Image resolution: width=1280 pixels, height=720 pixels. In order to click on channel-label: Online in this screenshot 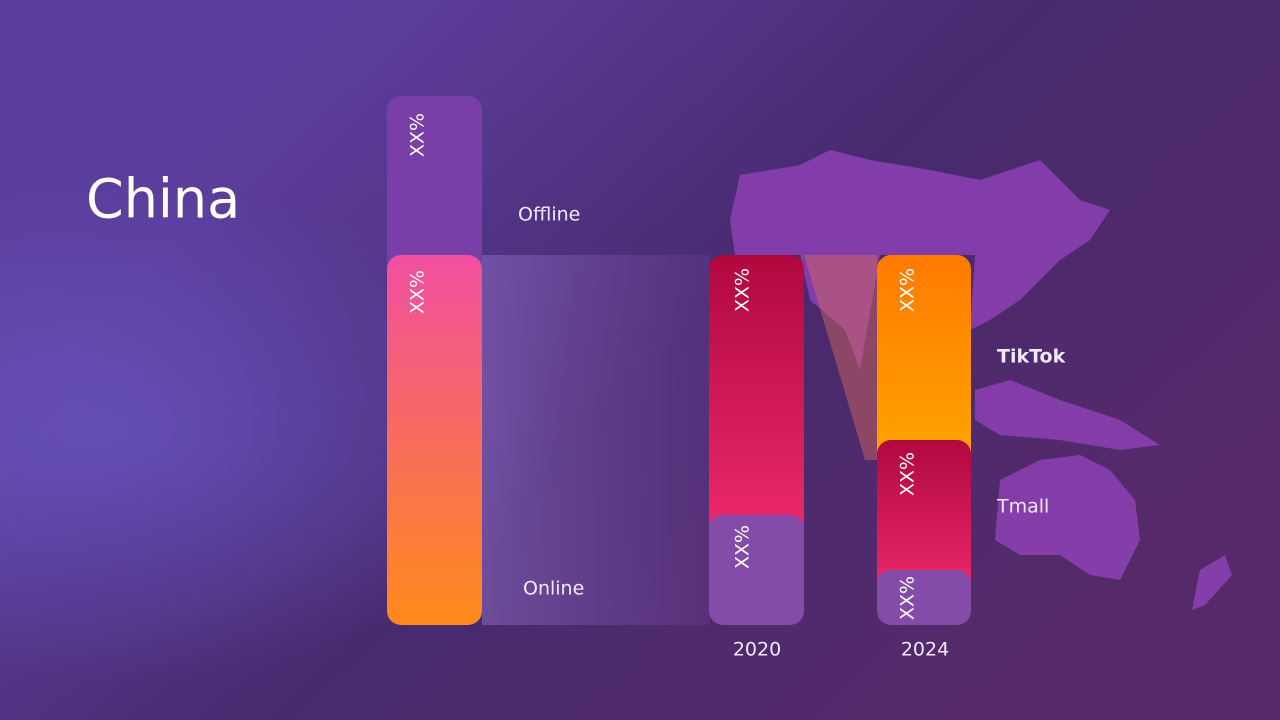, I will do `click(553, 589)`.